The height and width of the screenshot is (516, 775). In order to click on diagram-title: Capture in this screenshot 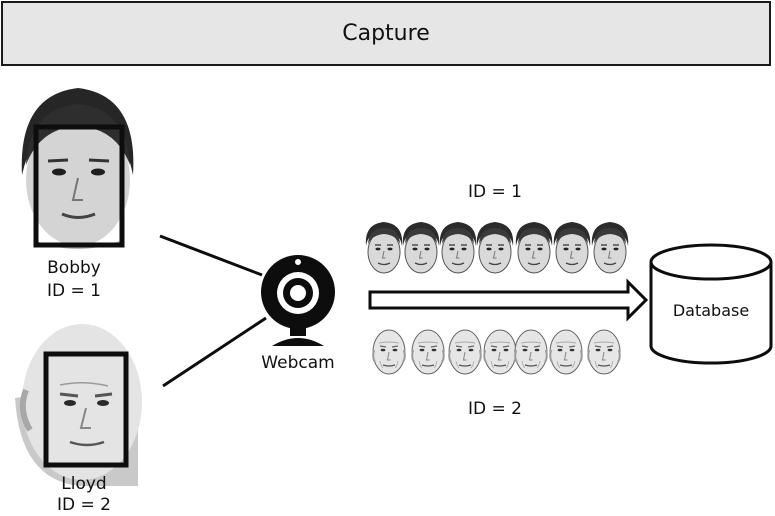, I will do `click(386, 33)`.